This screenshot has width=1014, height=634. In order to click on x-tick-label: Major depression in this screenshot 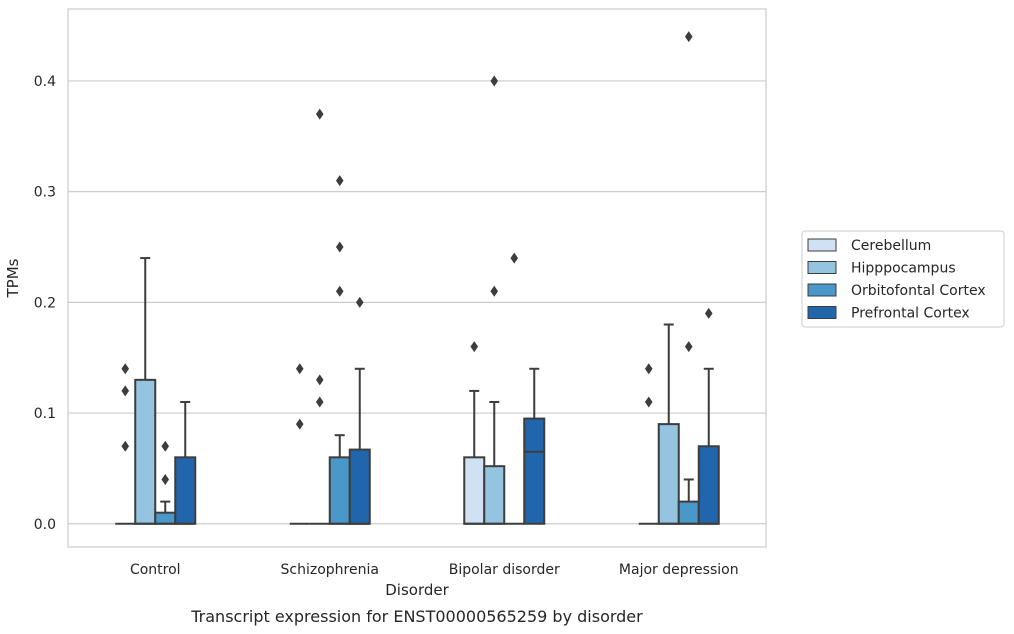, I will do `click(679, 570)`.